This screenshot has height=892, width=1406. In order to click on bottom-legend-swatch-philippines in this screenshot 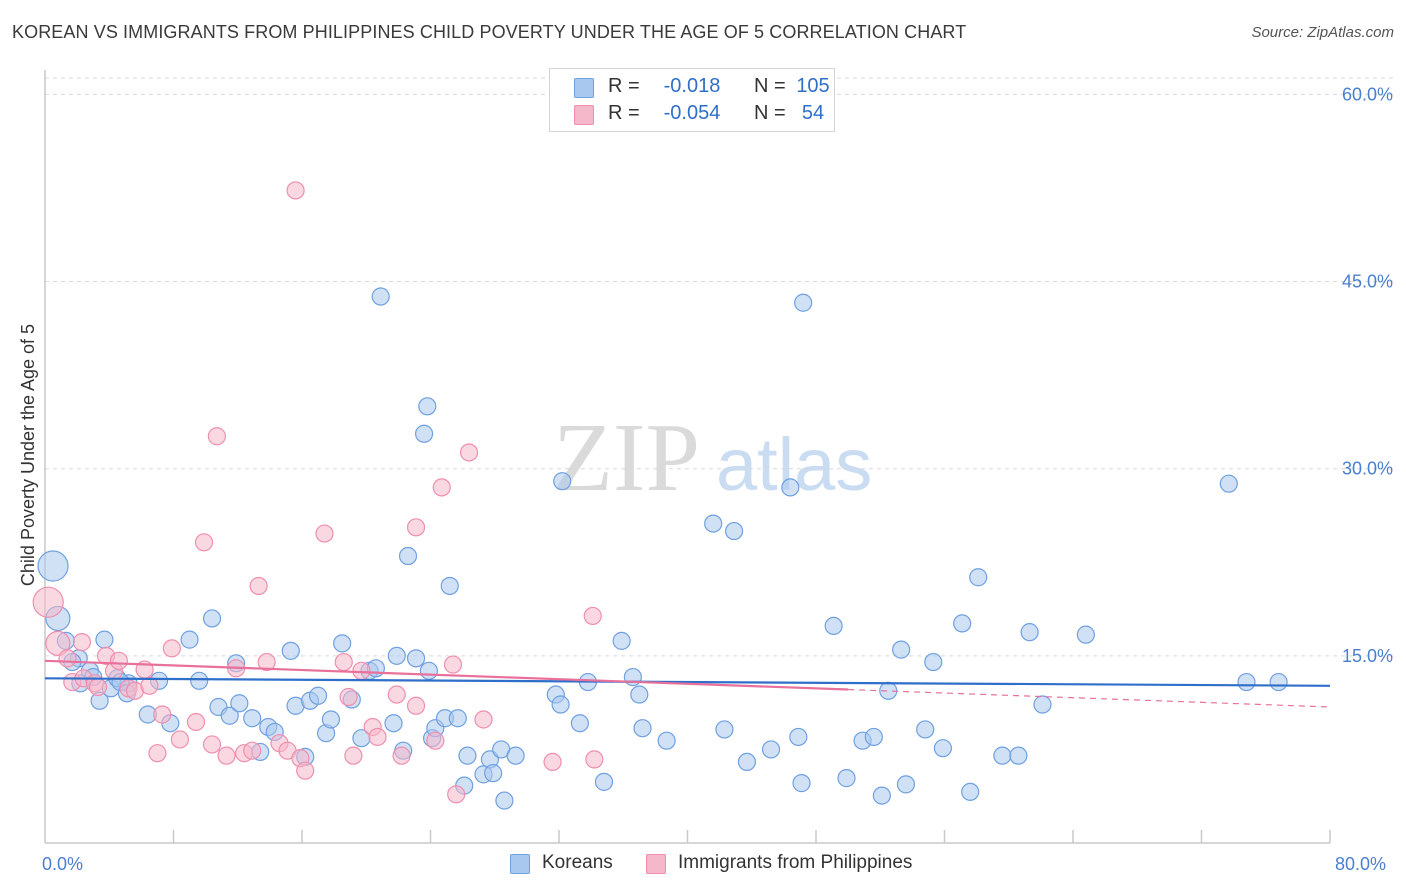, I will do `click(656, 864)`.